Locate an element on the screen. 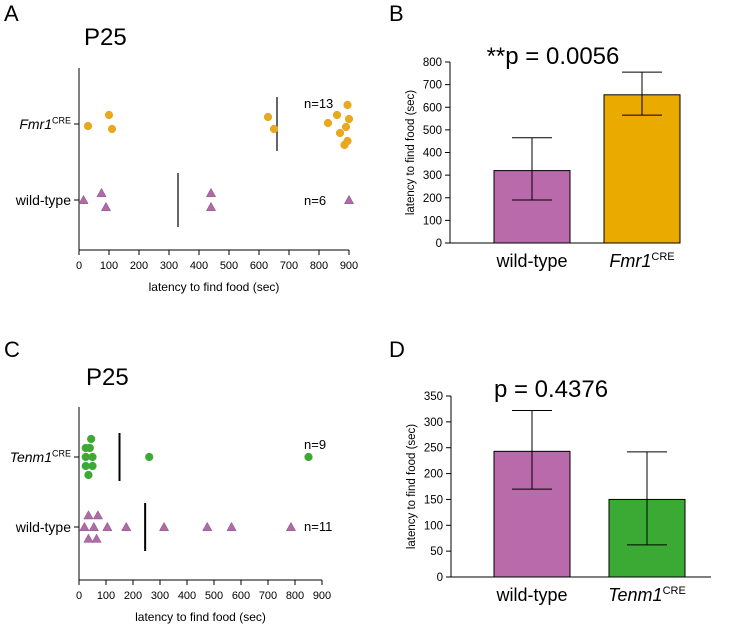 The image size is (729, 625). panel-C-x-tick-label: 900 is located at coordinates (322, 596).